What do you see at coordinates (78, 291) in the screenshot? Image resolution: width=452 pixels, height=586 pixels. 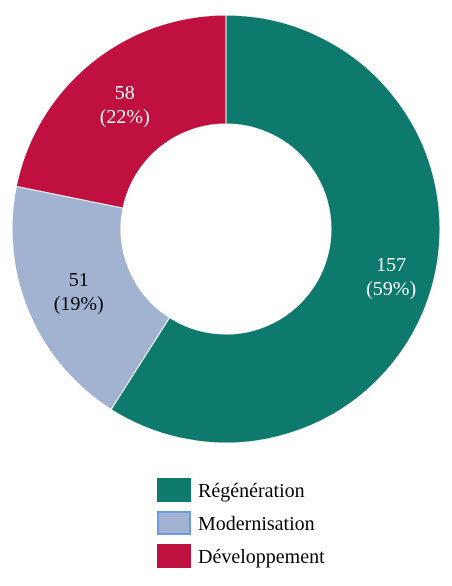 I see `data-label: 51 (19%)` at bounding box center [78, 291].